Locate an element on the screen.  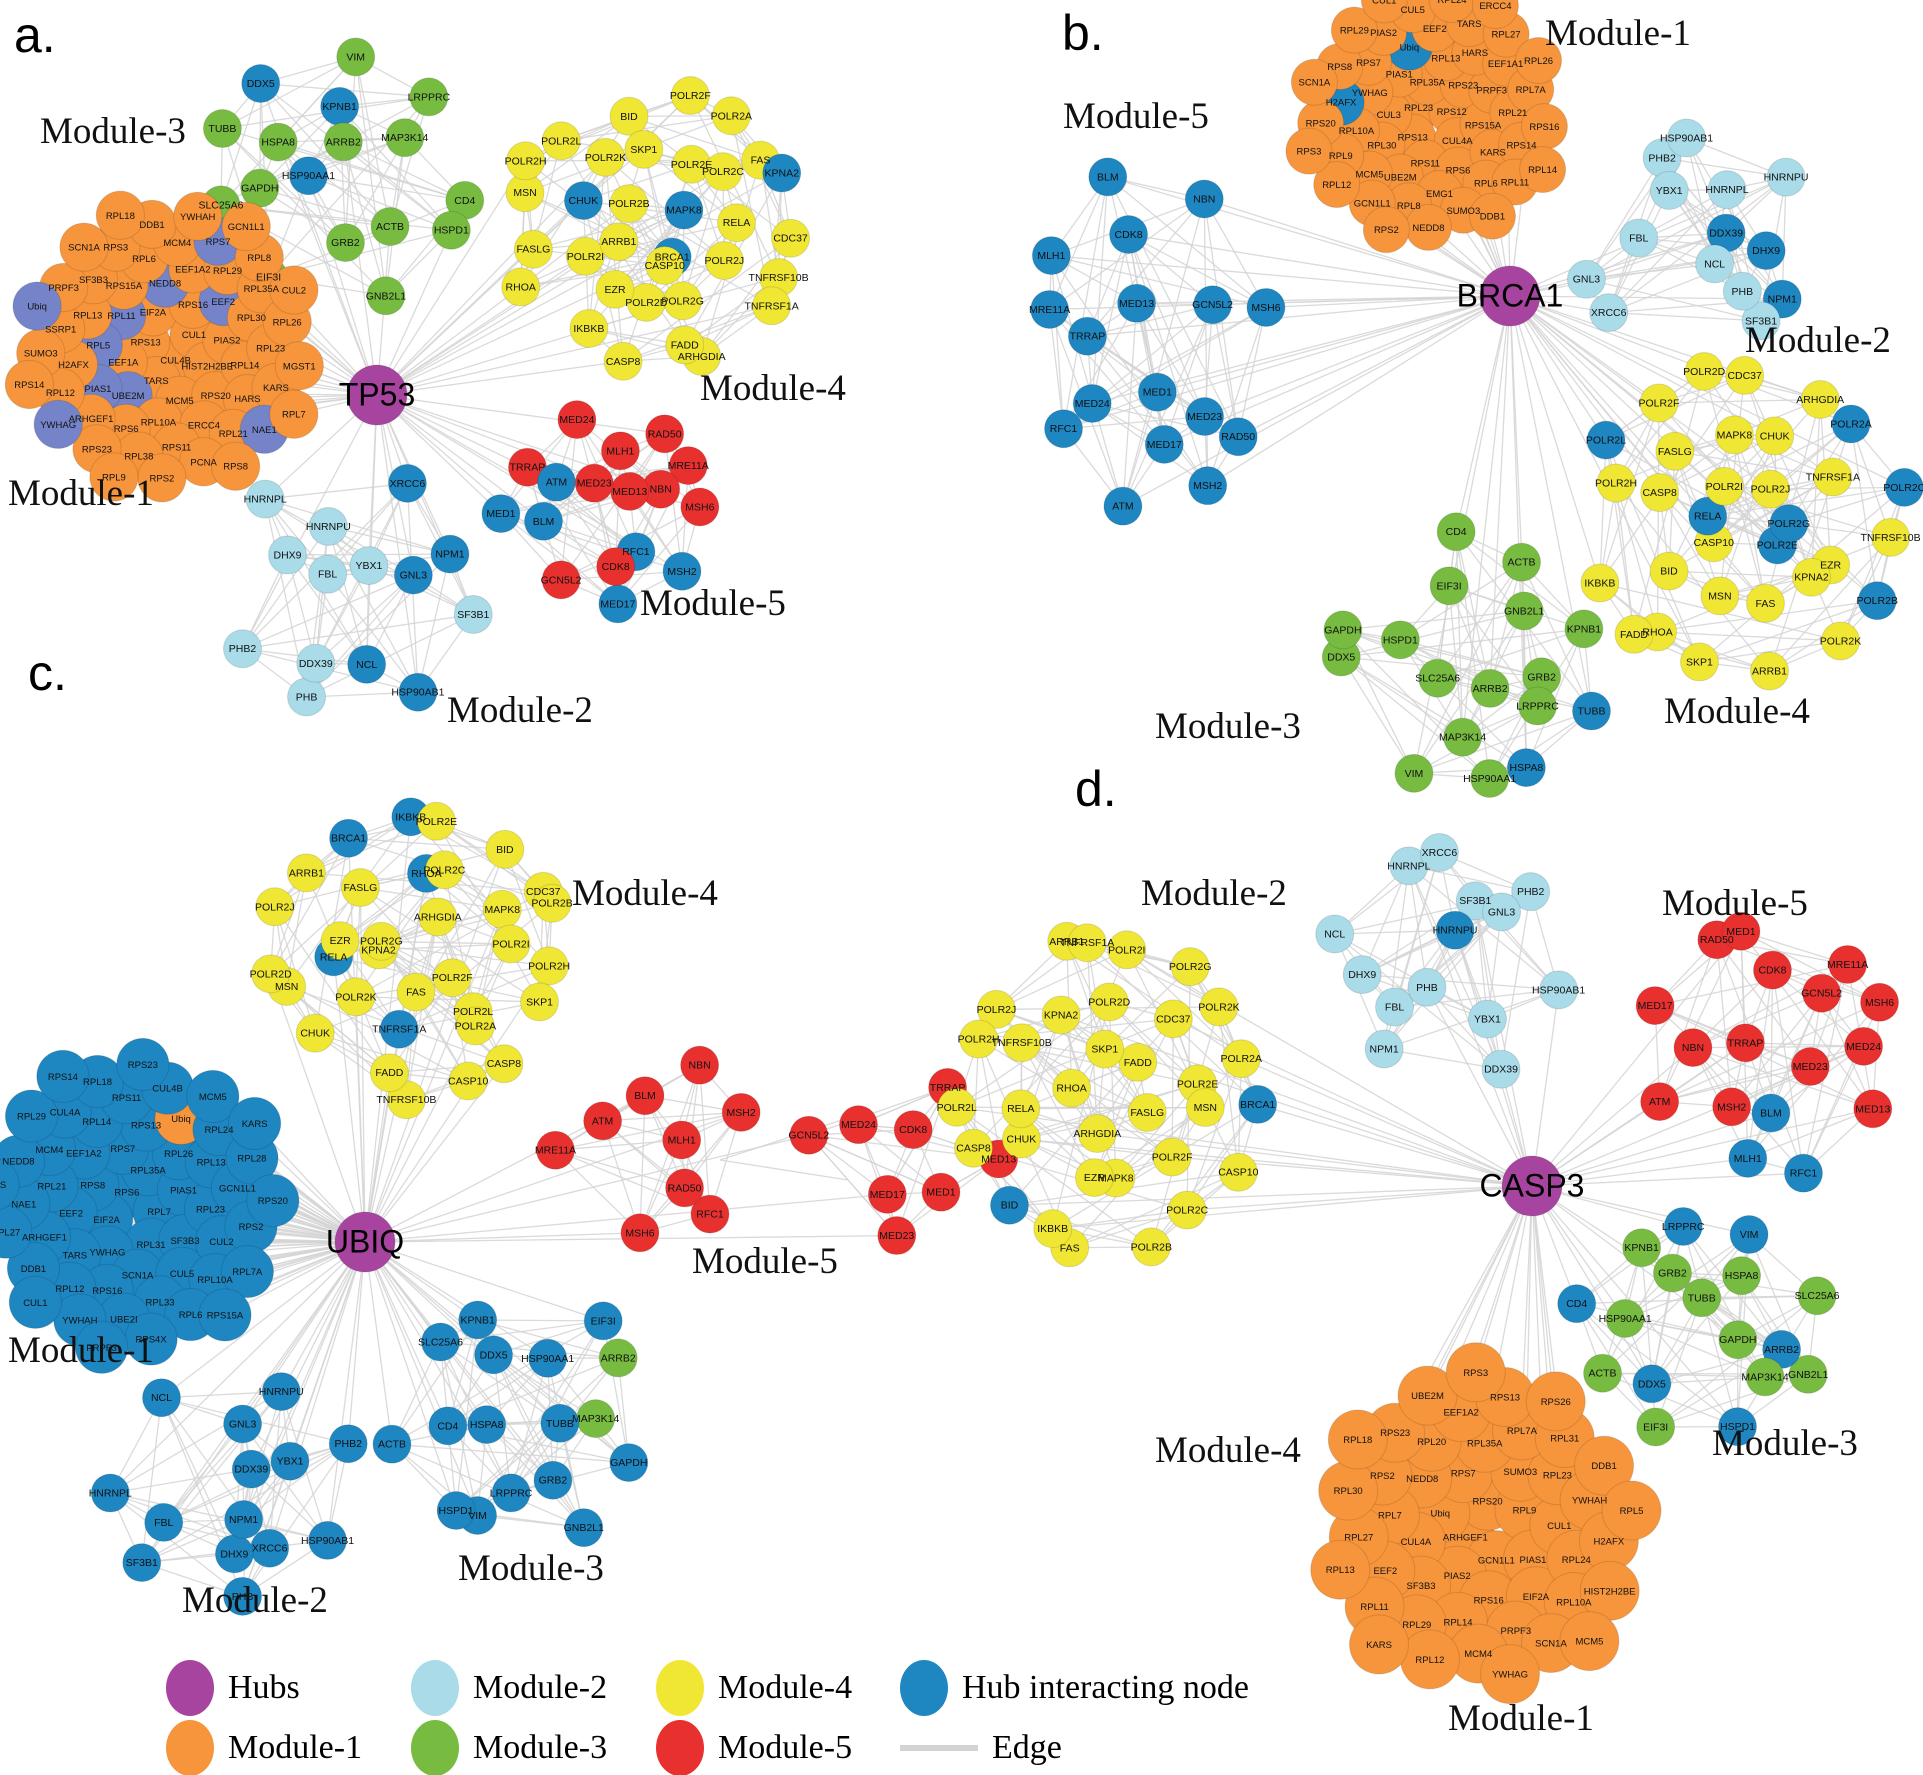
node-med17 is located at coordinates (1655, 1006).